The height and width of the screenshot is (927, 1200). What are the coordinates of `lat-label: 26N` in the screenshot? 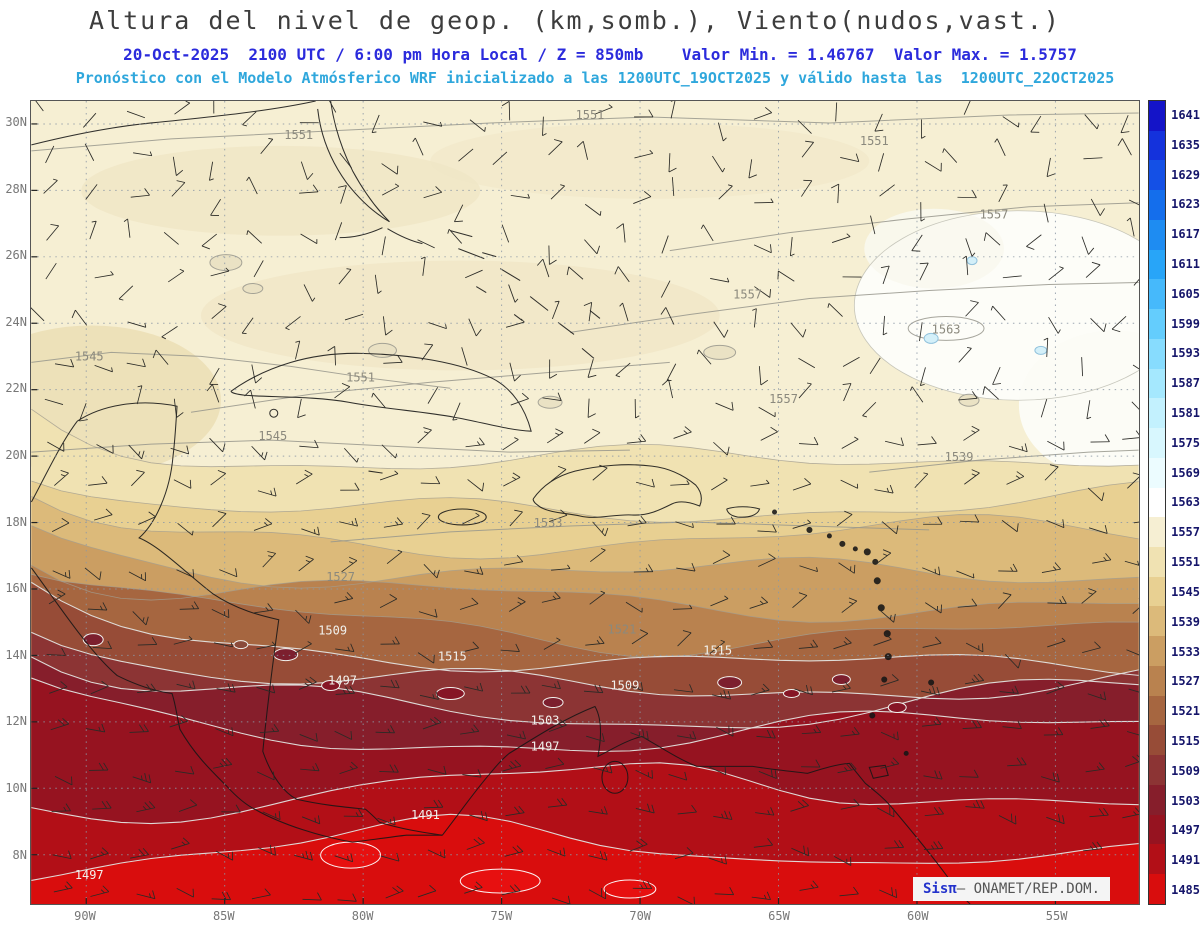 It's located at (16, 255).